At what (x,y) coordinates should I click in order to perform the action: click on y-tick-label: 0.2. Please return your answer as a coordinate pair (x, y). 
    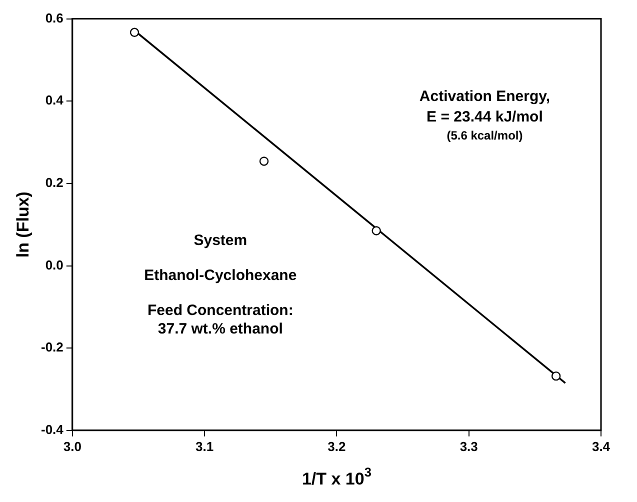
    Looking at the image, I should click on (54, 182).